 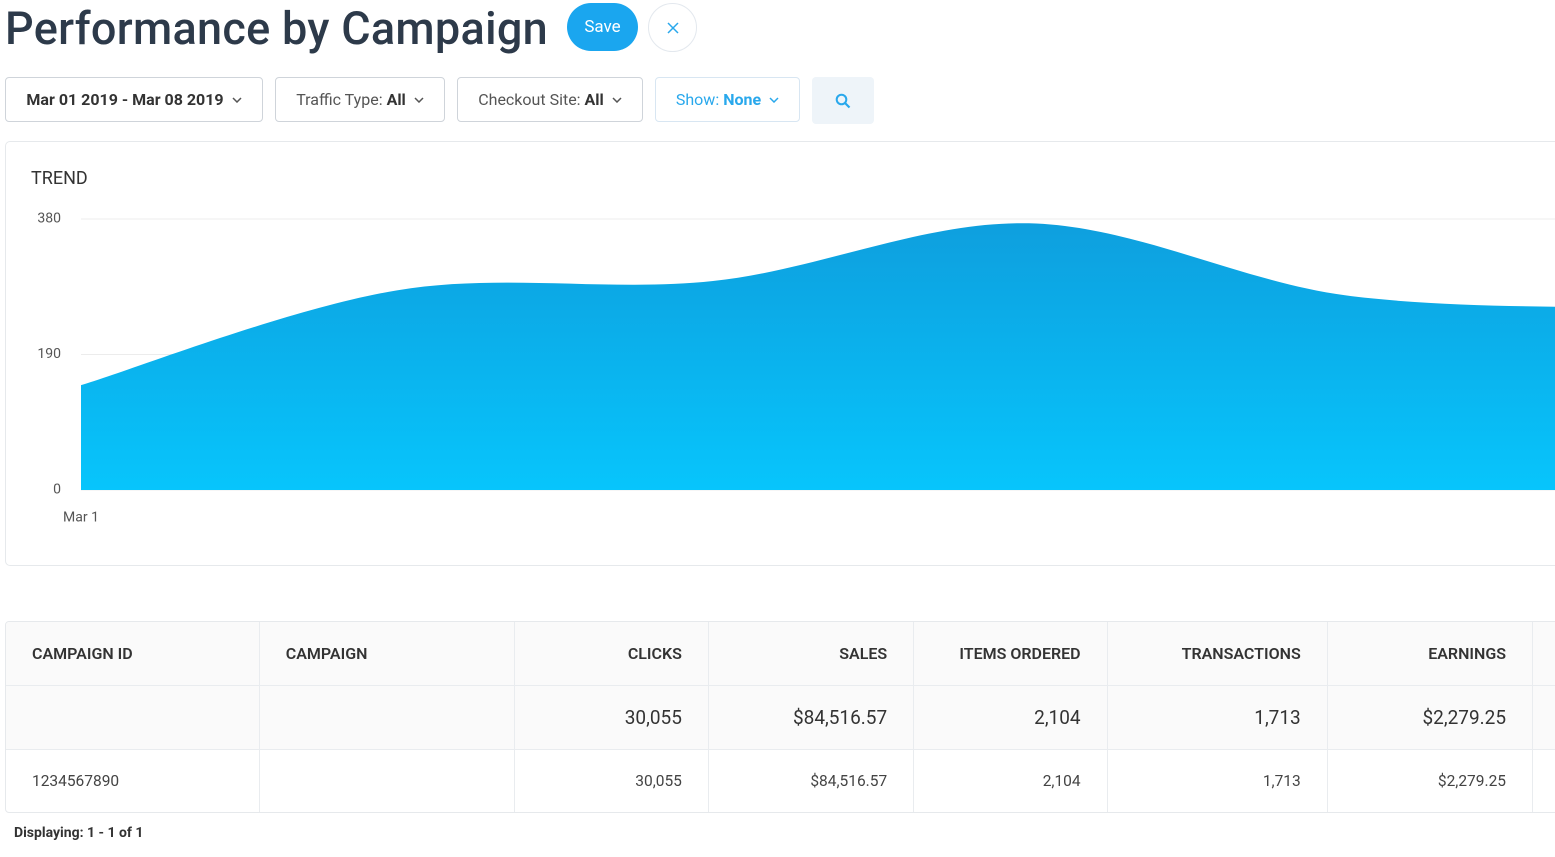 I want to click on close-icon, so click(x=672, y=27).